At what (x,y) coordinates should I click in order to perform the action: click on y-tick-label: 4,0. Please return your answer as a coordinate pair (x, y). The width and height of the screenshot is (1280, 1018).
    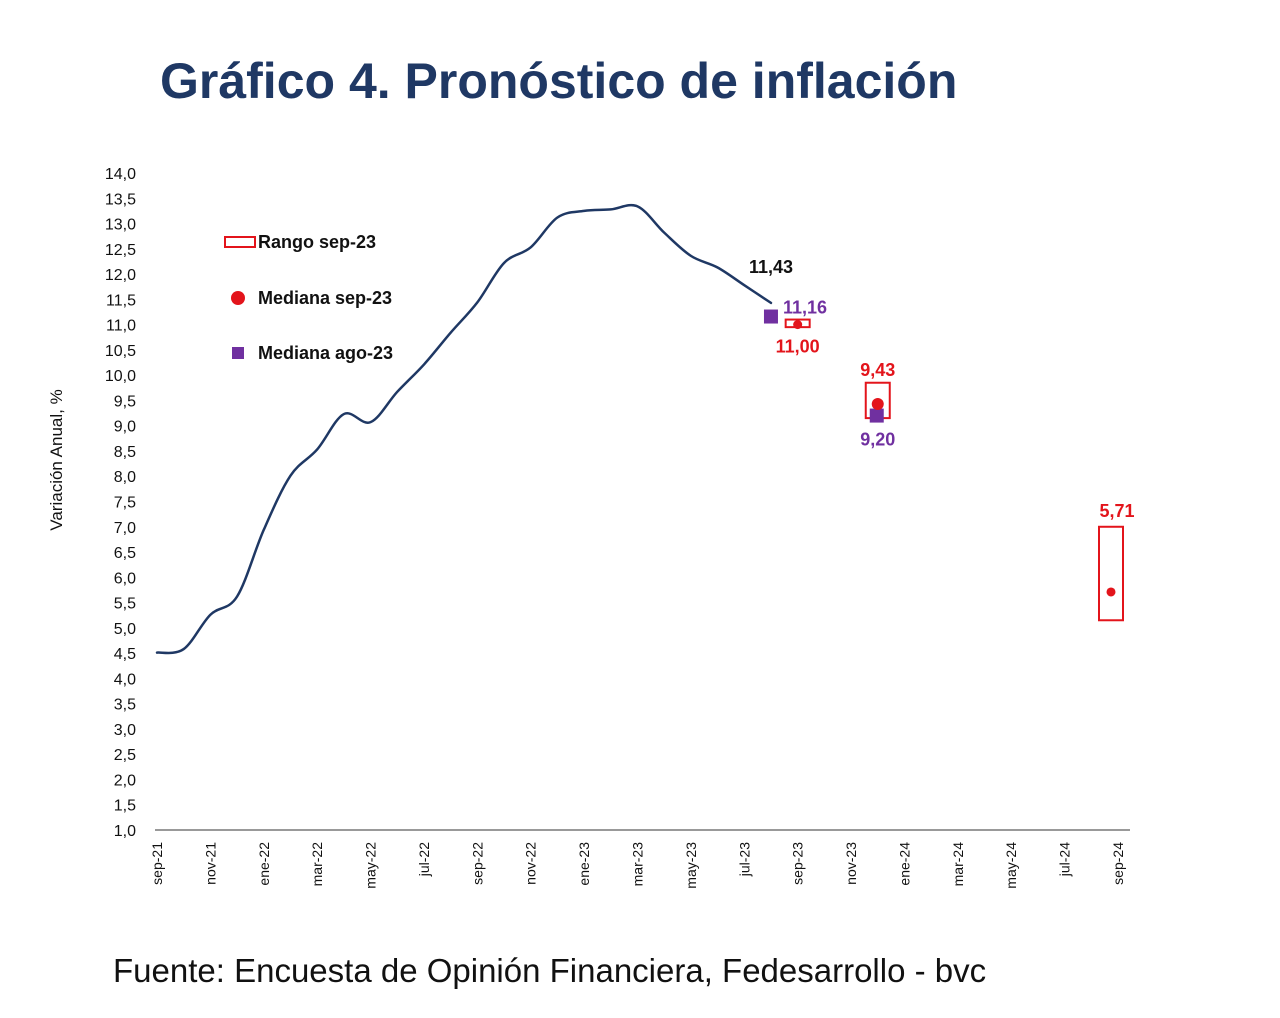
    Looking at the image, I should click on (125, 679).